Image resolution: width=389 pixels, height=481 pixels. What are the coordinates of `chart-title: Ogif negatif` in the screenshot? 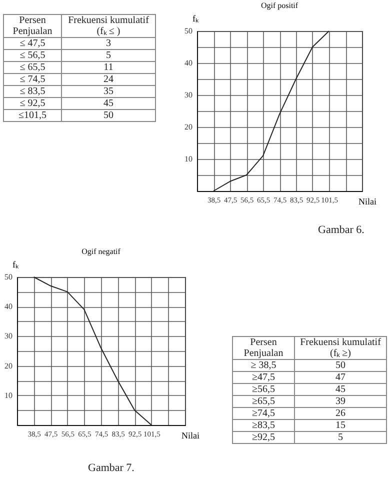 It's located at (101, 251).